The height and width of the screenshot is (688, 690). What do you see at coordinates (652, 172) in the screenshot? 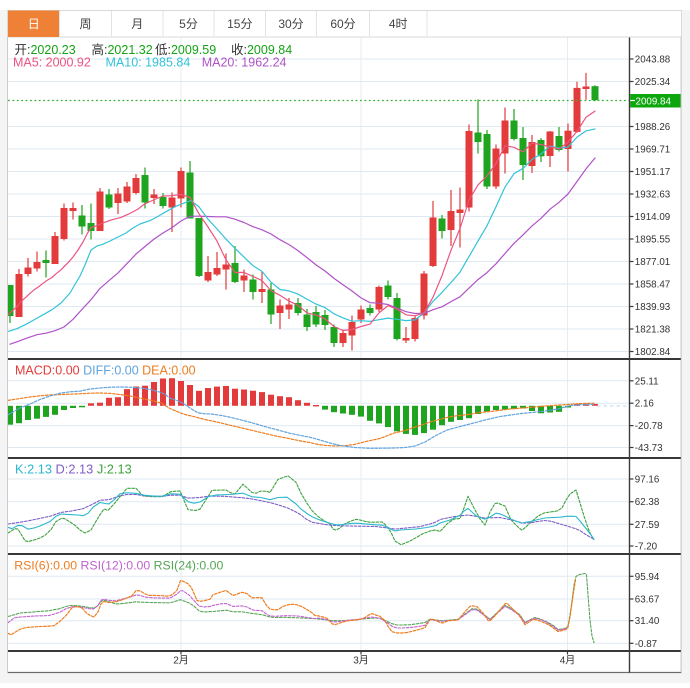
I see `svg-text: 1951.17` at bounding box center [652, 172].